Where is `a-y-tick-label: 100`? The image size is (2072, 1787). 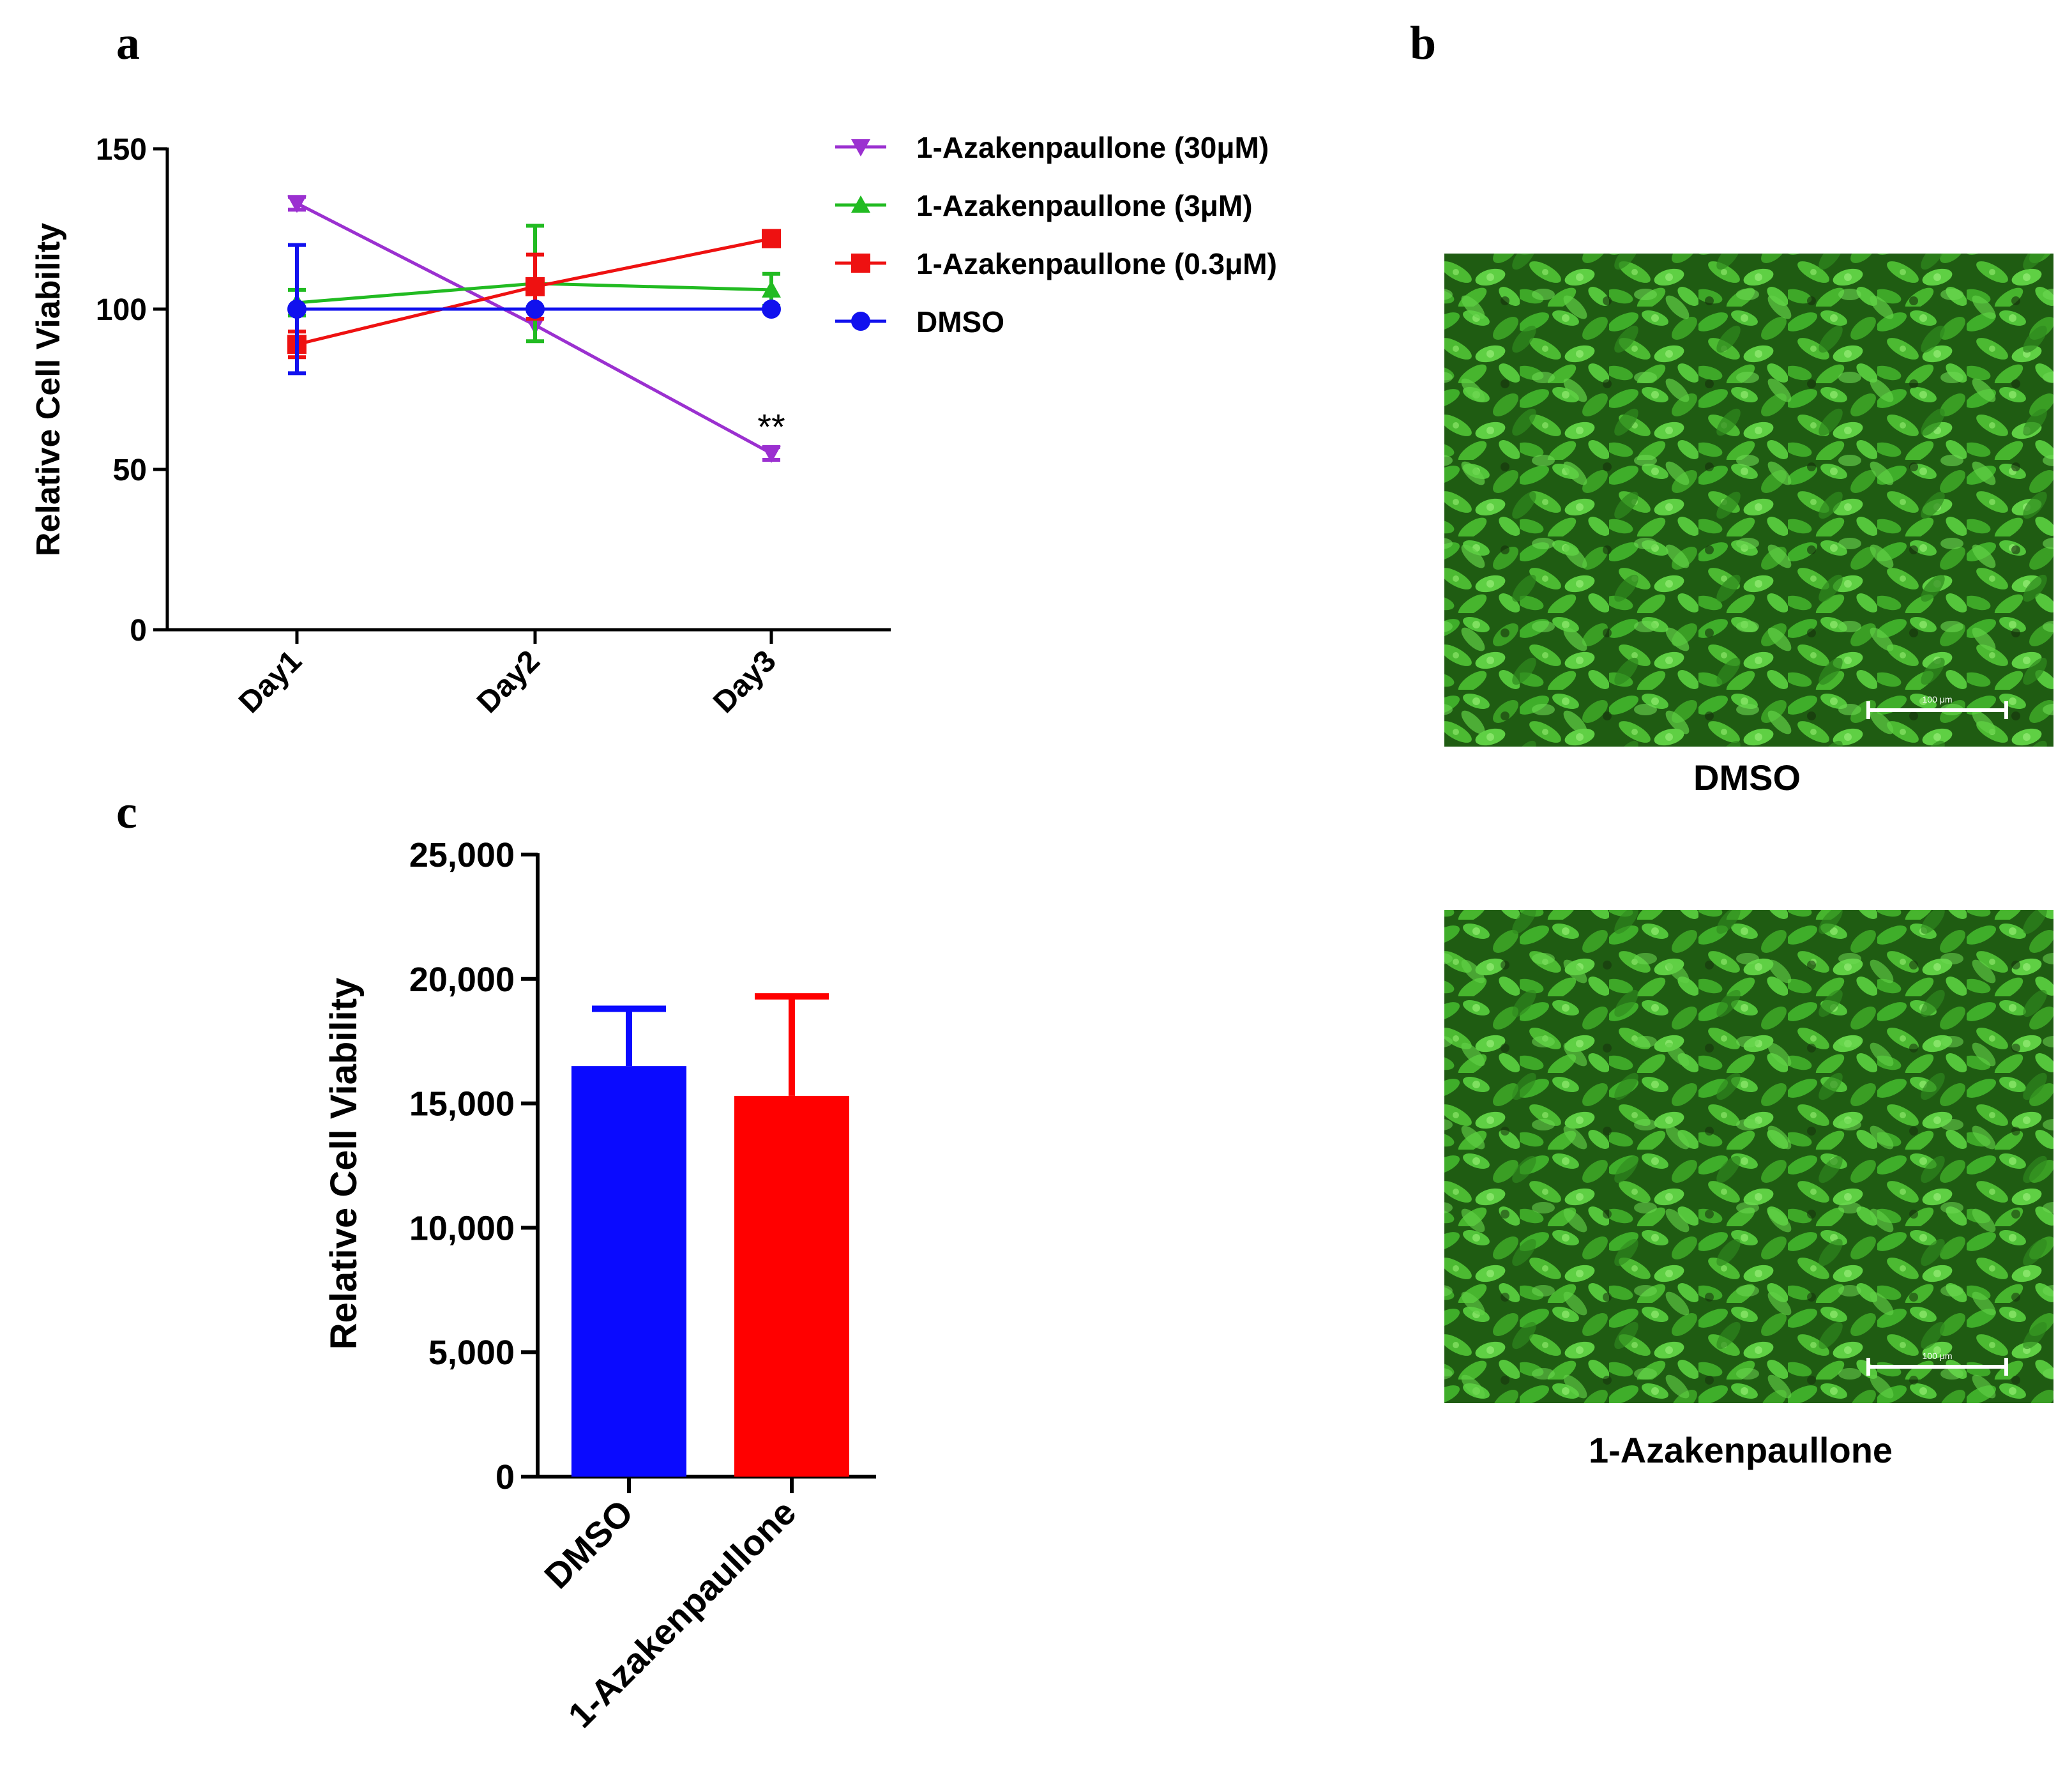
a-y-tick-label: 100 is located at coordinates (121, 310).